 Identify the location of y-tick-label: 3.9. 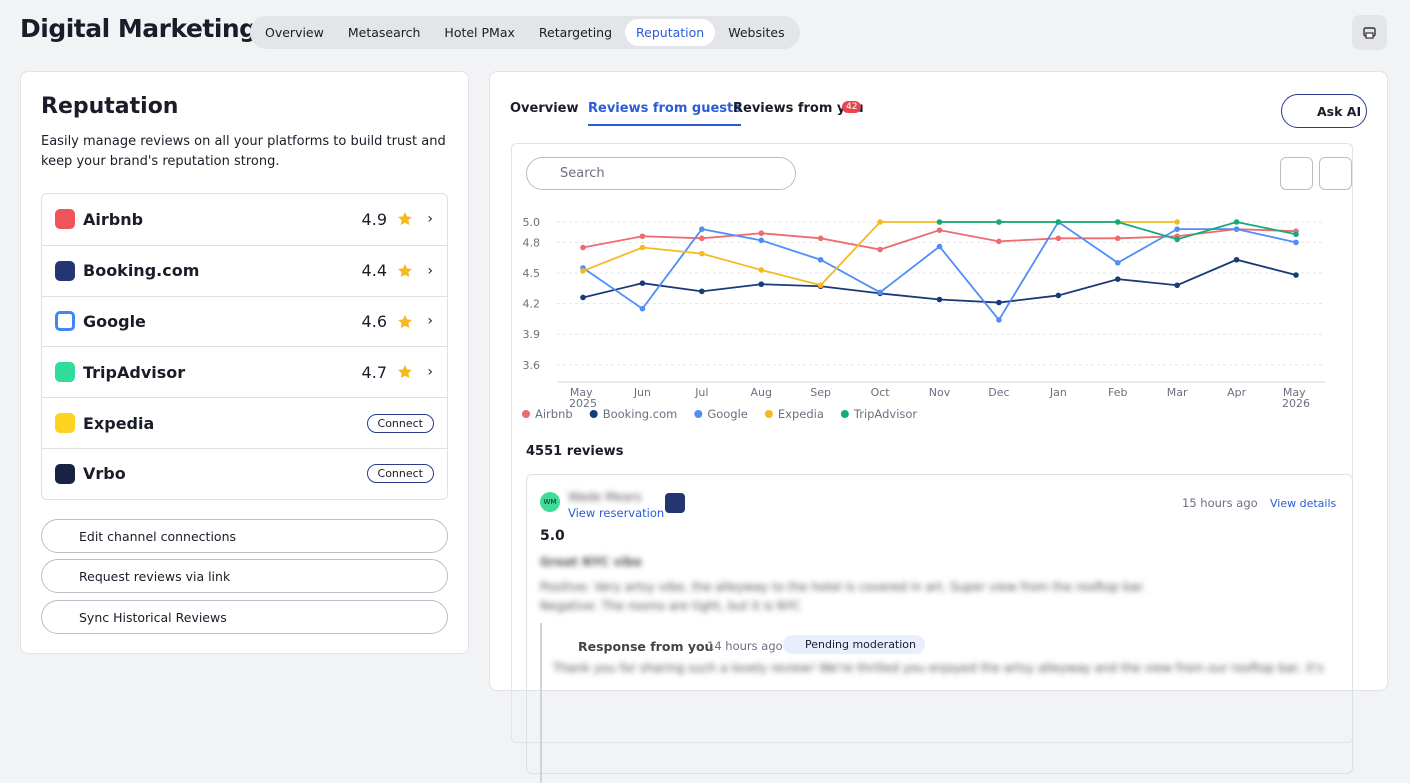
(532, 334).